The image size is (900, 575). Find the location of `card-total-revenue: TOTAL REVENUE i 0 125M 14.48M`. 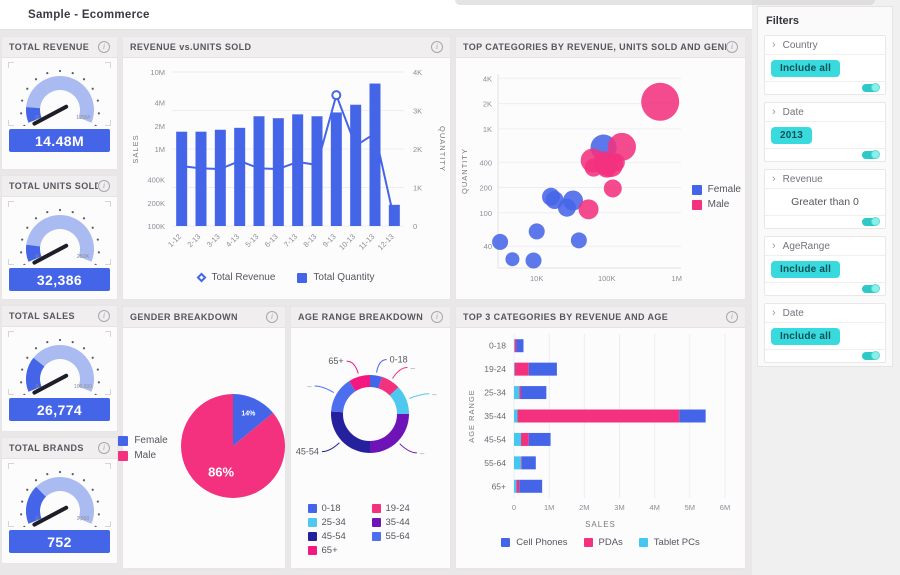

card-total-revenue: TOTAL REVENUE i 0 125M 14.48M is located at coordinates (59, 103).